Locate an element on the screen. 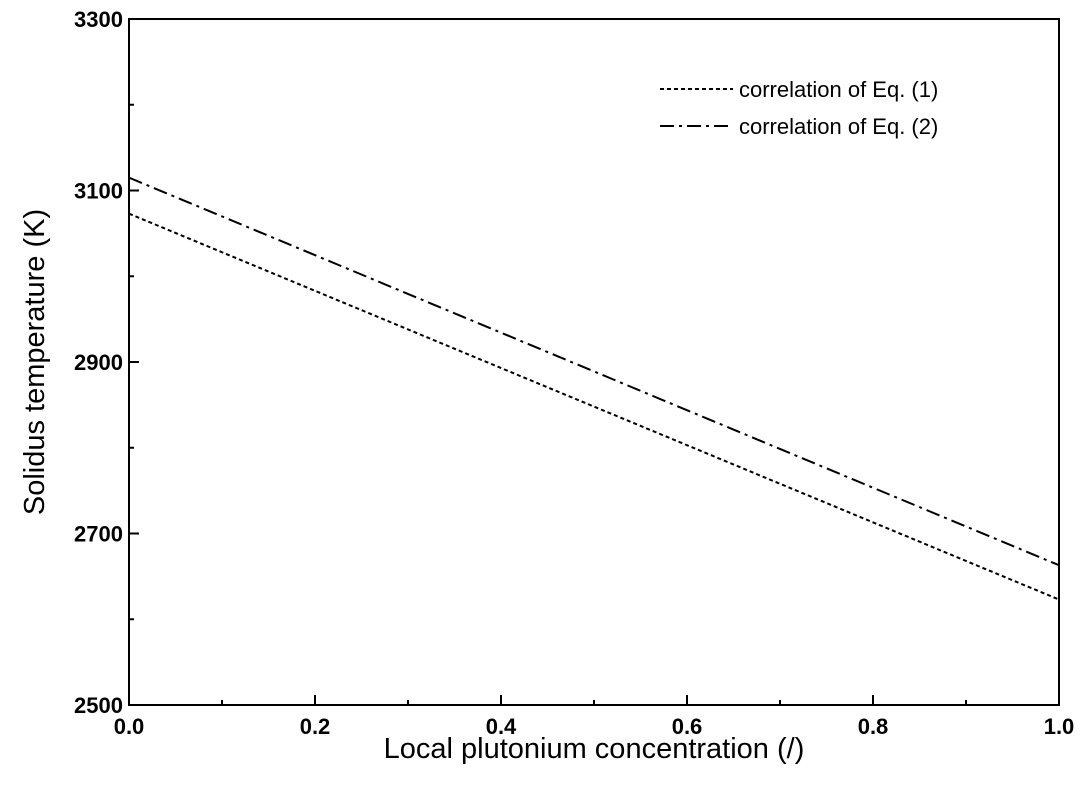 The height and width of the screenshot is (796, 1081). y-tick-label: 3300 is located at coordinates (98, 19).